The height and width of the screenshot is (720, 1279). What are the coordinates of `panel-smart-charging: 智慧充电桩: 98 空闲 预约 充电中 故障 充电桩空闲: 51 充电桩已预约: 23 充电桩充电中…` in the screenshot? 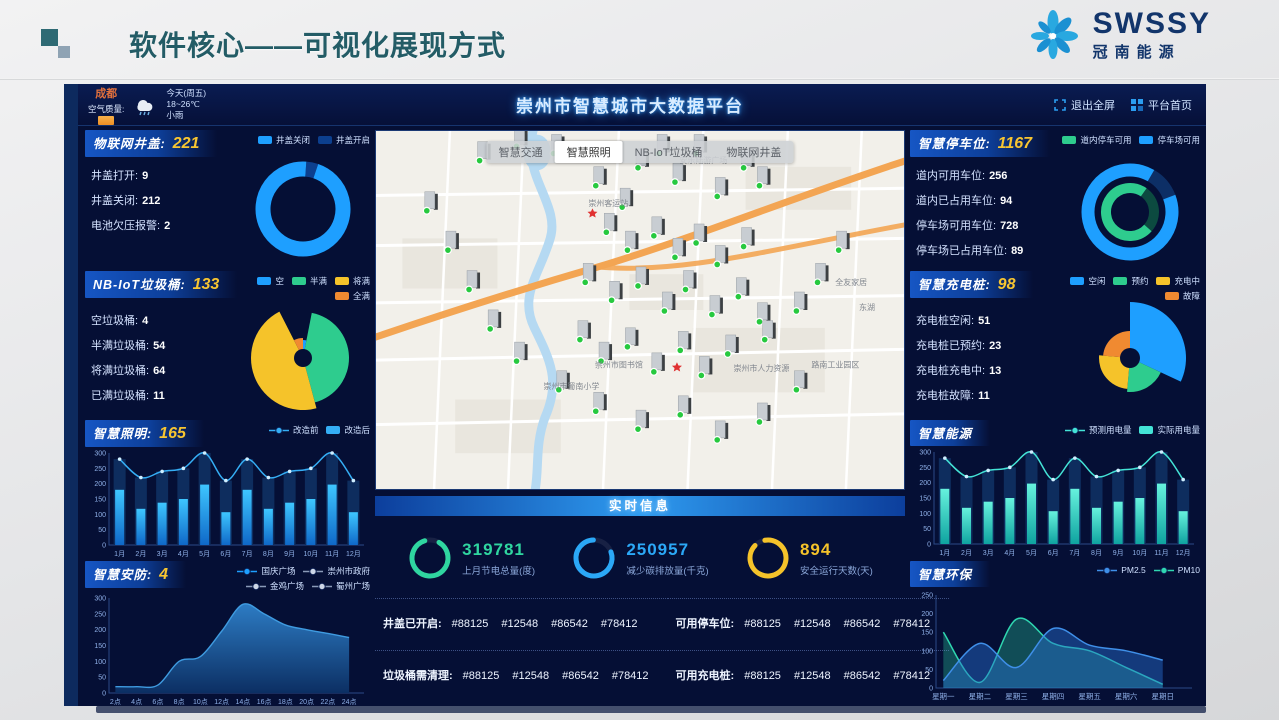 It's located at (1055, 344).